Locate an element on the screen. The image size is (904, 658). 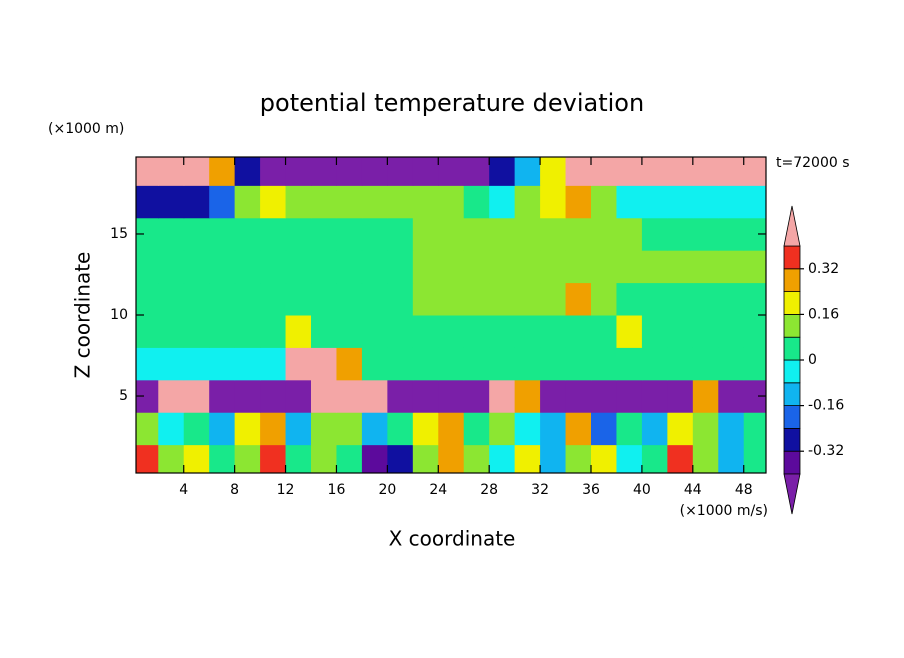
y-units: (×1000 m) is located at coordinates (86, 129).